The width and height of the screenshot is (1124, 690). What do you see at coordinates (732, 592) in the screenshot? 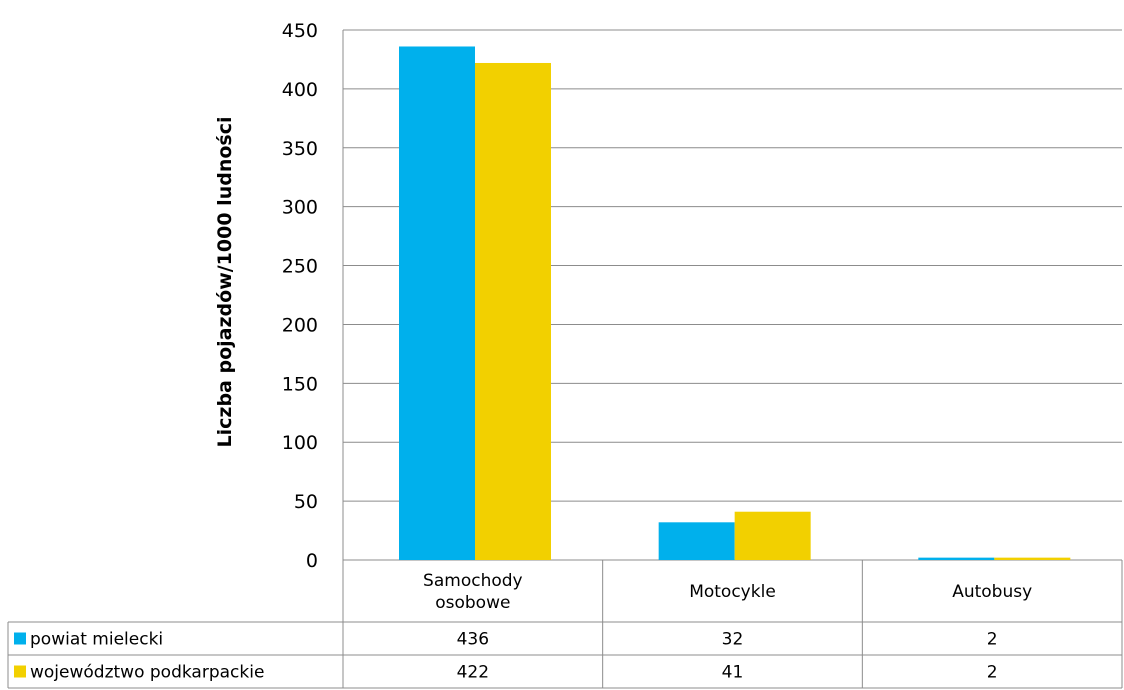
I see `x-tick-label: Motocykle` at bounding box center [732, 592].